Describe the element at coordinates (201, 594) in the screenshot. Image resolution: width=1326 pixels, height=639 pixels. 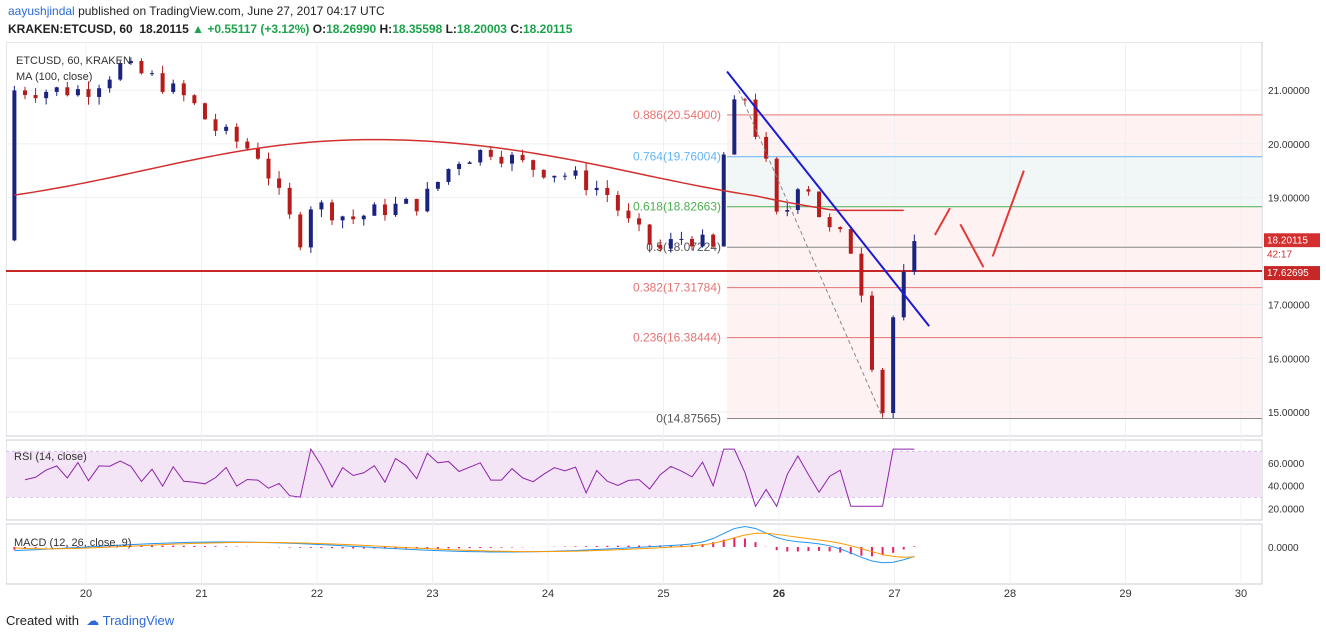
I see `time-tick: 21` at that location.